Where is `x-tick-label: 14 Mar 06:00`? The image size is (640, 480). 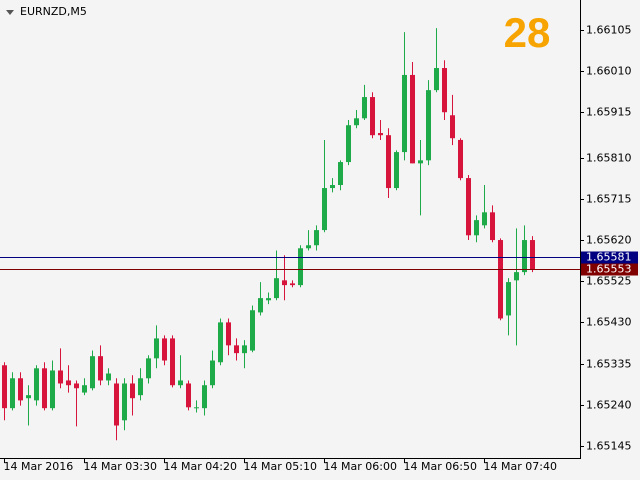 x-tick-label: 14 Mar 06:00 is located at coordinates (360, 466).